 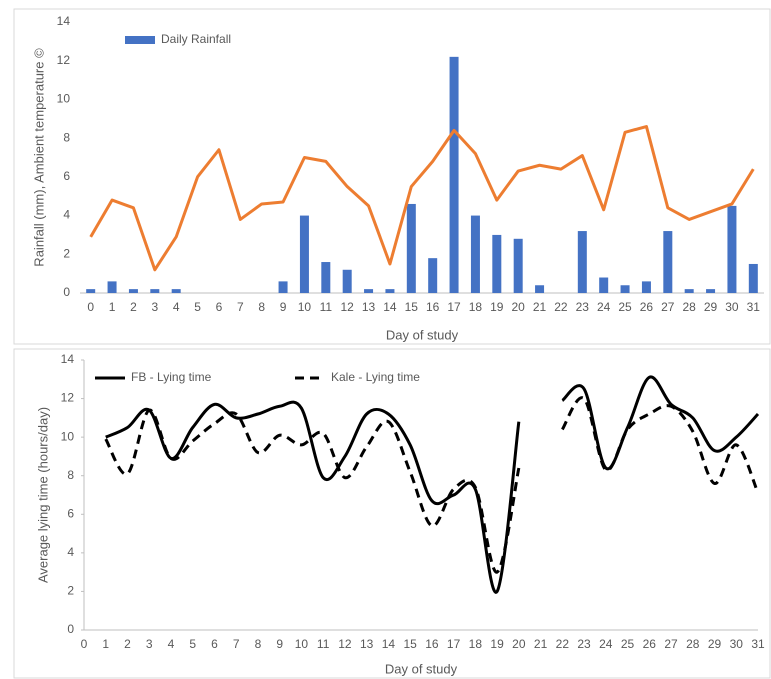 I want to click on y-tick-label: 14, so click(x=64, y=21).